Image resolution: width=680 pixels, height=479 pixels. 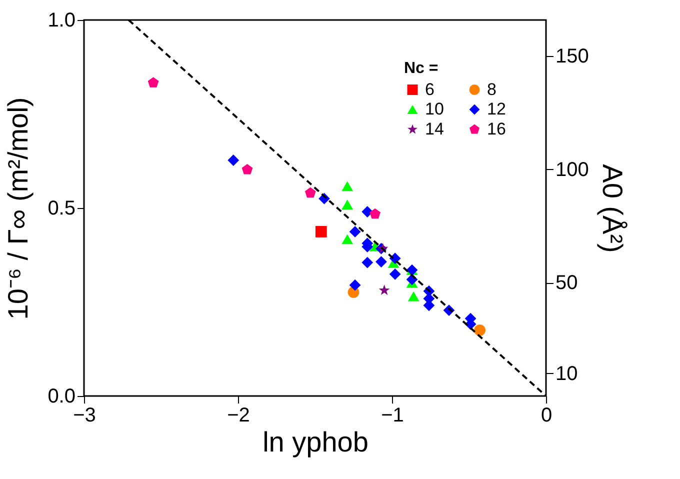 I want to click on x-tick-label: 0, so click(x=546, y=415).